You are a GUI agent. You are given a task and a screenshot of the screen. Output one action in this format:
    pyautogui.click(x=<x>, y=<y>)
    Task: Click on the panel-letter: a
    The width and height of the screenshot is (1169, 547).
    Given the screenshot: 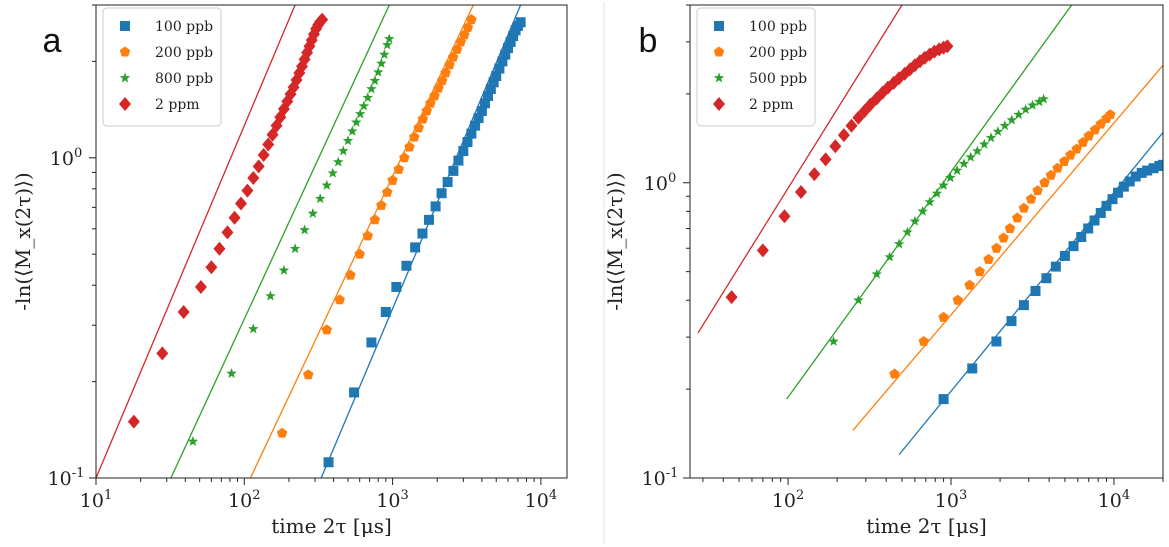 What is the action you would take?
    pyautogui.click(x=52, y=41)
    